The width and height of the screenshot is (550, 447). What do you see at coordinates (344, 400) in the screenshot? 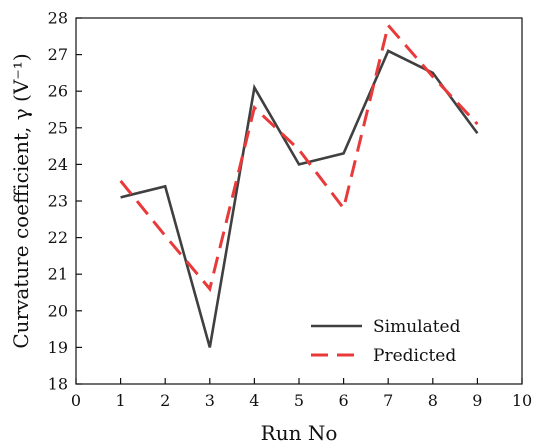
I see `x-tick-label: 6` at bounding box center [344, 400].